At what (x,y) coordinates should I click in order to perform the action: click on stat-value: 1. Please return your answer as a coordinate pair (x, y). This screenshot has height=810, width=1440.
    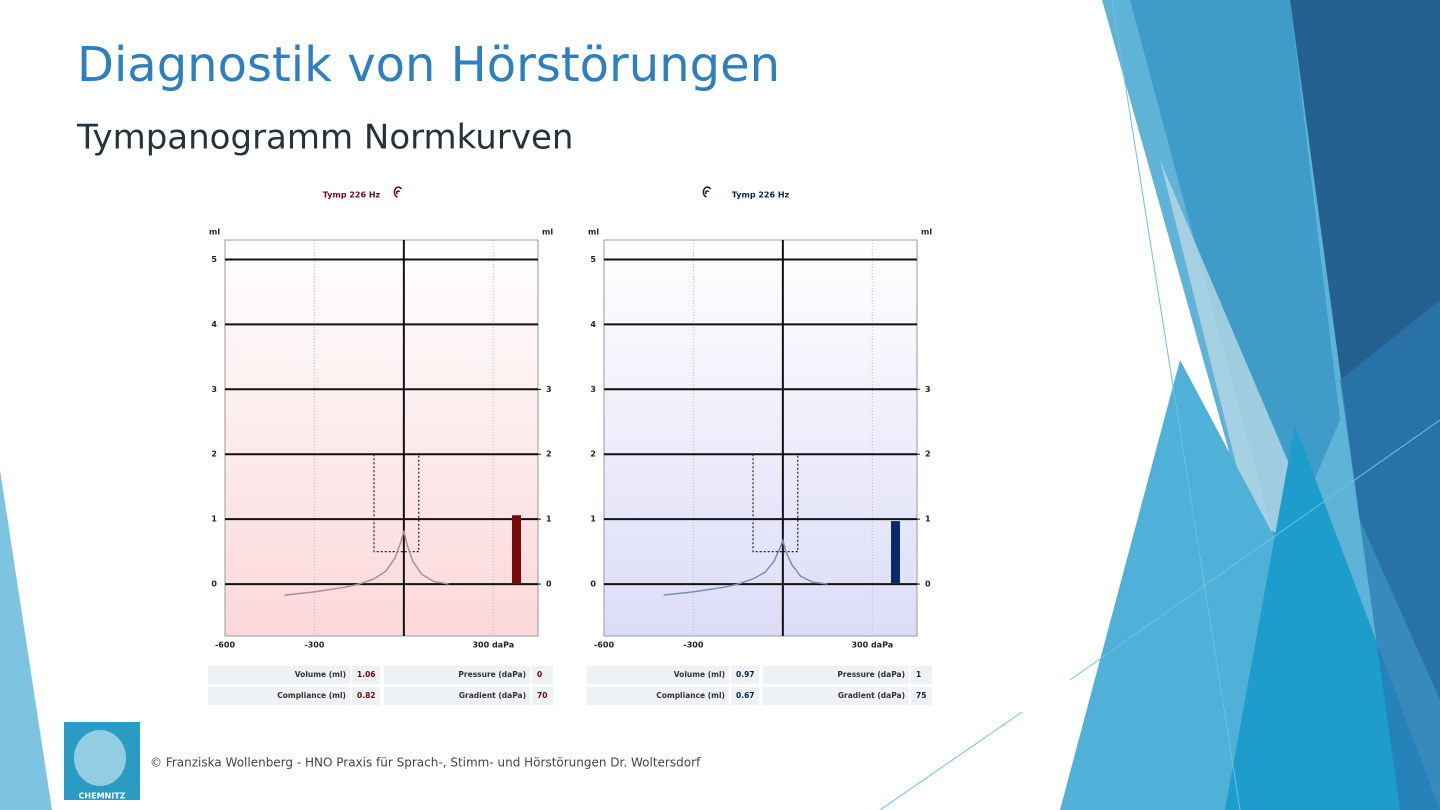
    Looking at the image, I should click on (918, 674).